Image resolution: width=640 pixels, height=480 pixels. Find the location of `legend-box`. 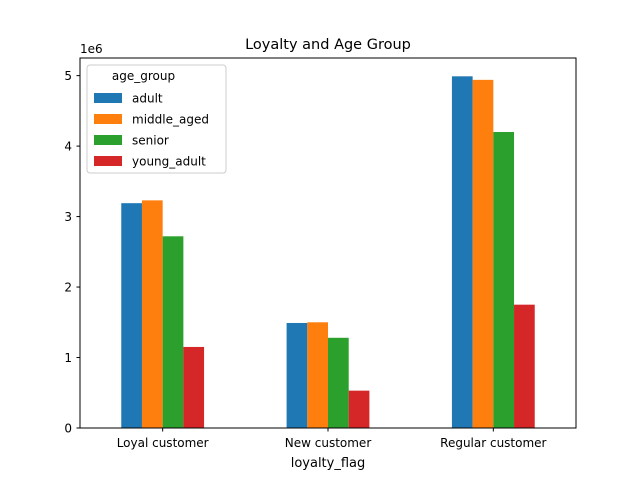

legend-box is located at coordinates (156, 119).